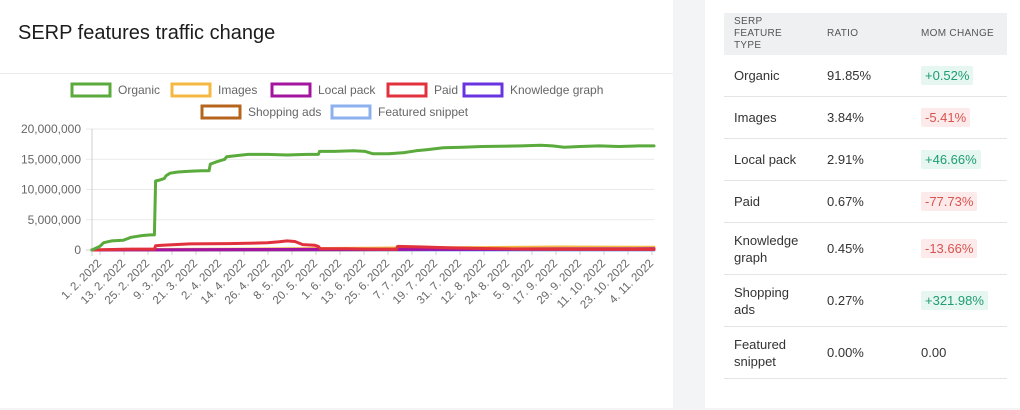 The image size is (1020, 410). I want to click on change-badge: +0.52%, so click(947, 75).